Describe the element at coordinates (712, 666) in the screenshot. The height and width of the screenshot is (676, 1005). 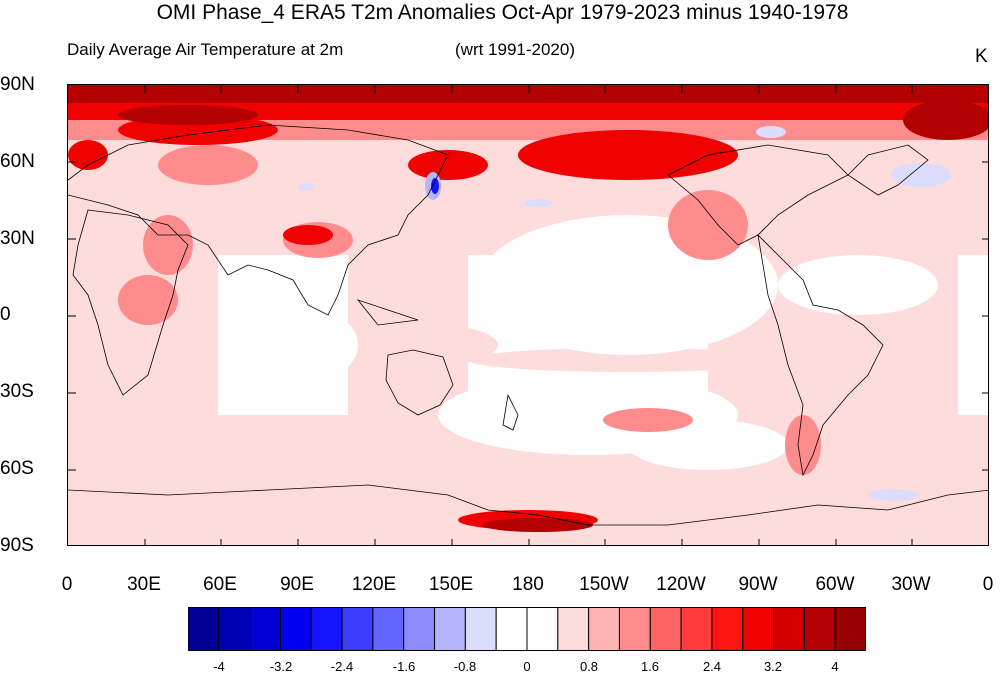
I see `colorbar-label: 2.4` at that location.